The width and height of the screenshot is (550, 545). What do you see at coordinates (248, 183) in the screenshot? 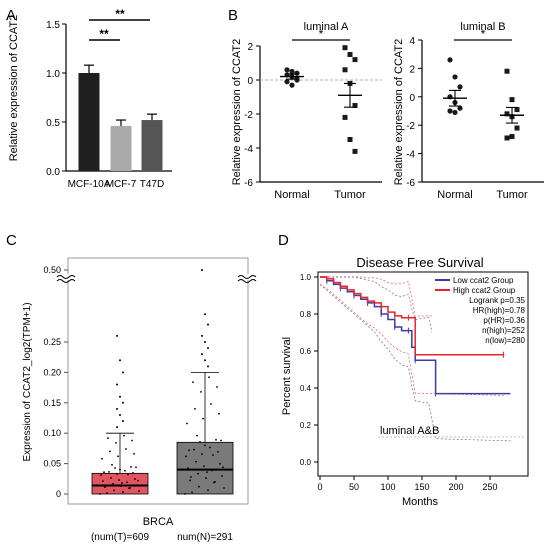
I see `chart-b1-ytick-label: -6` at bounding box center [248, 183].